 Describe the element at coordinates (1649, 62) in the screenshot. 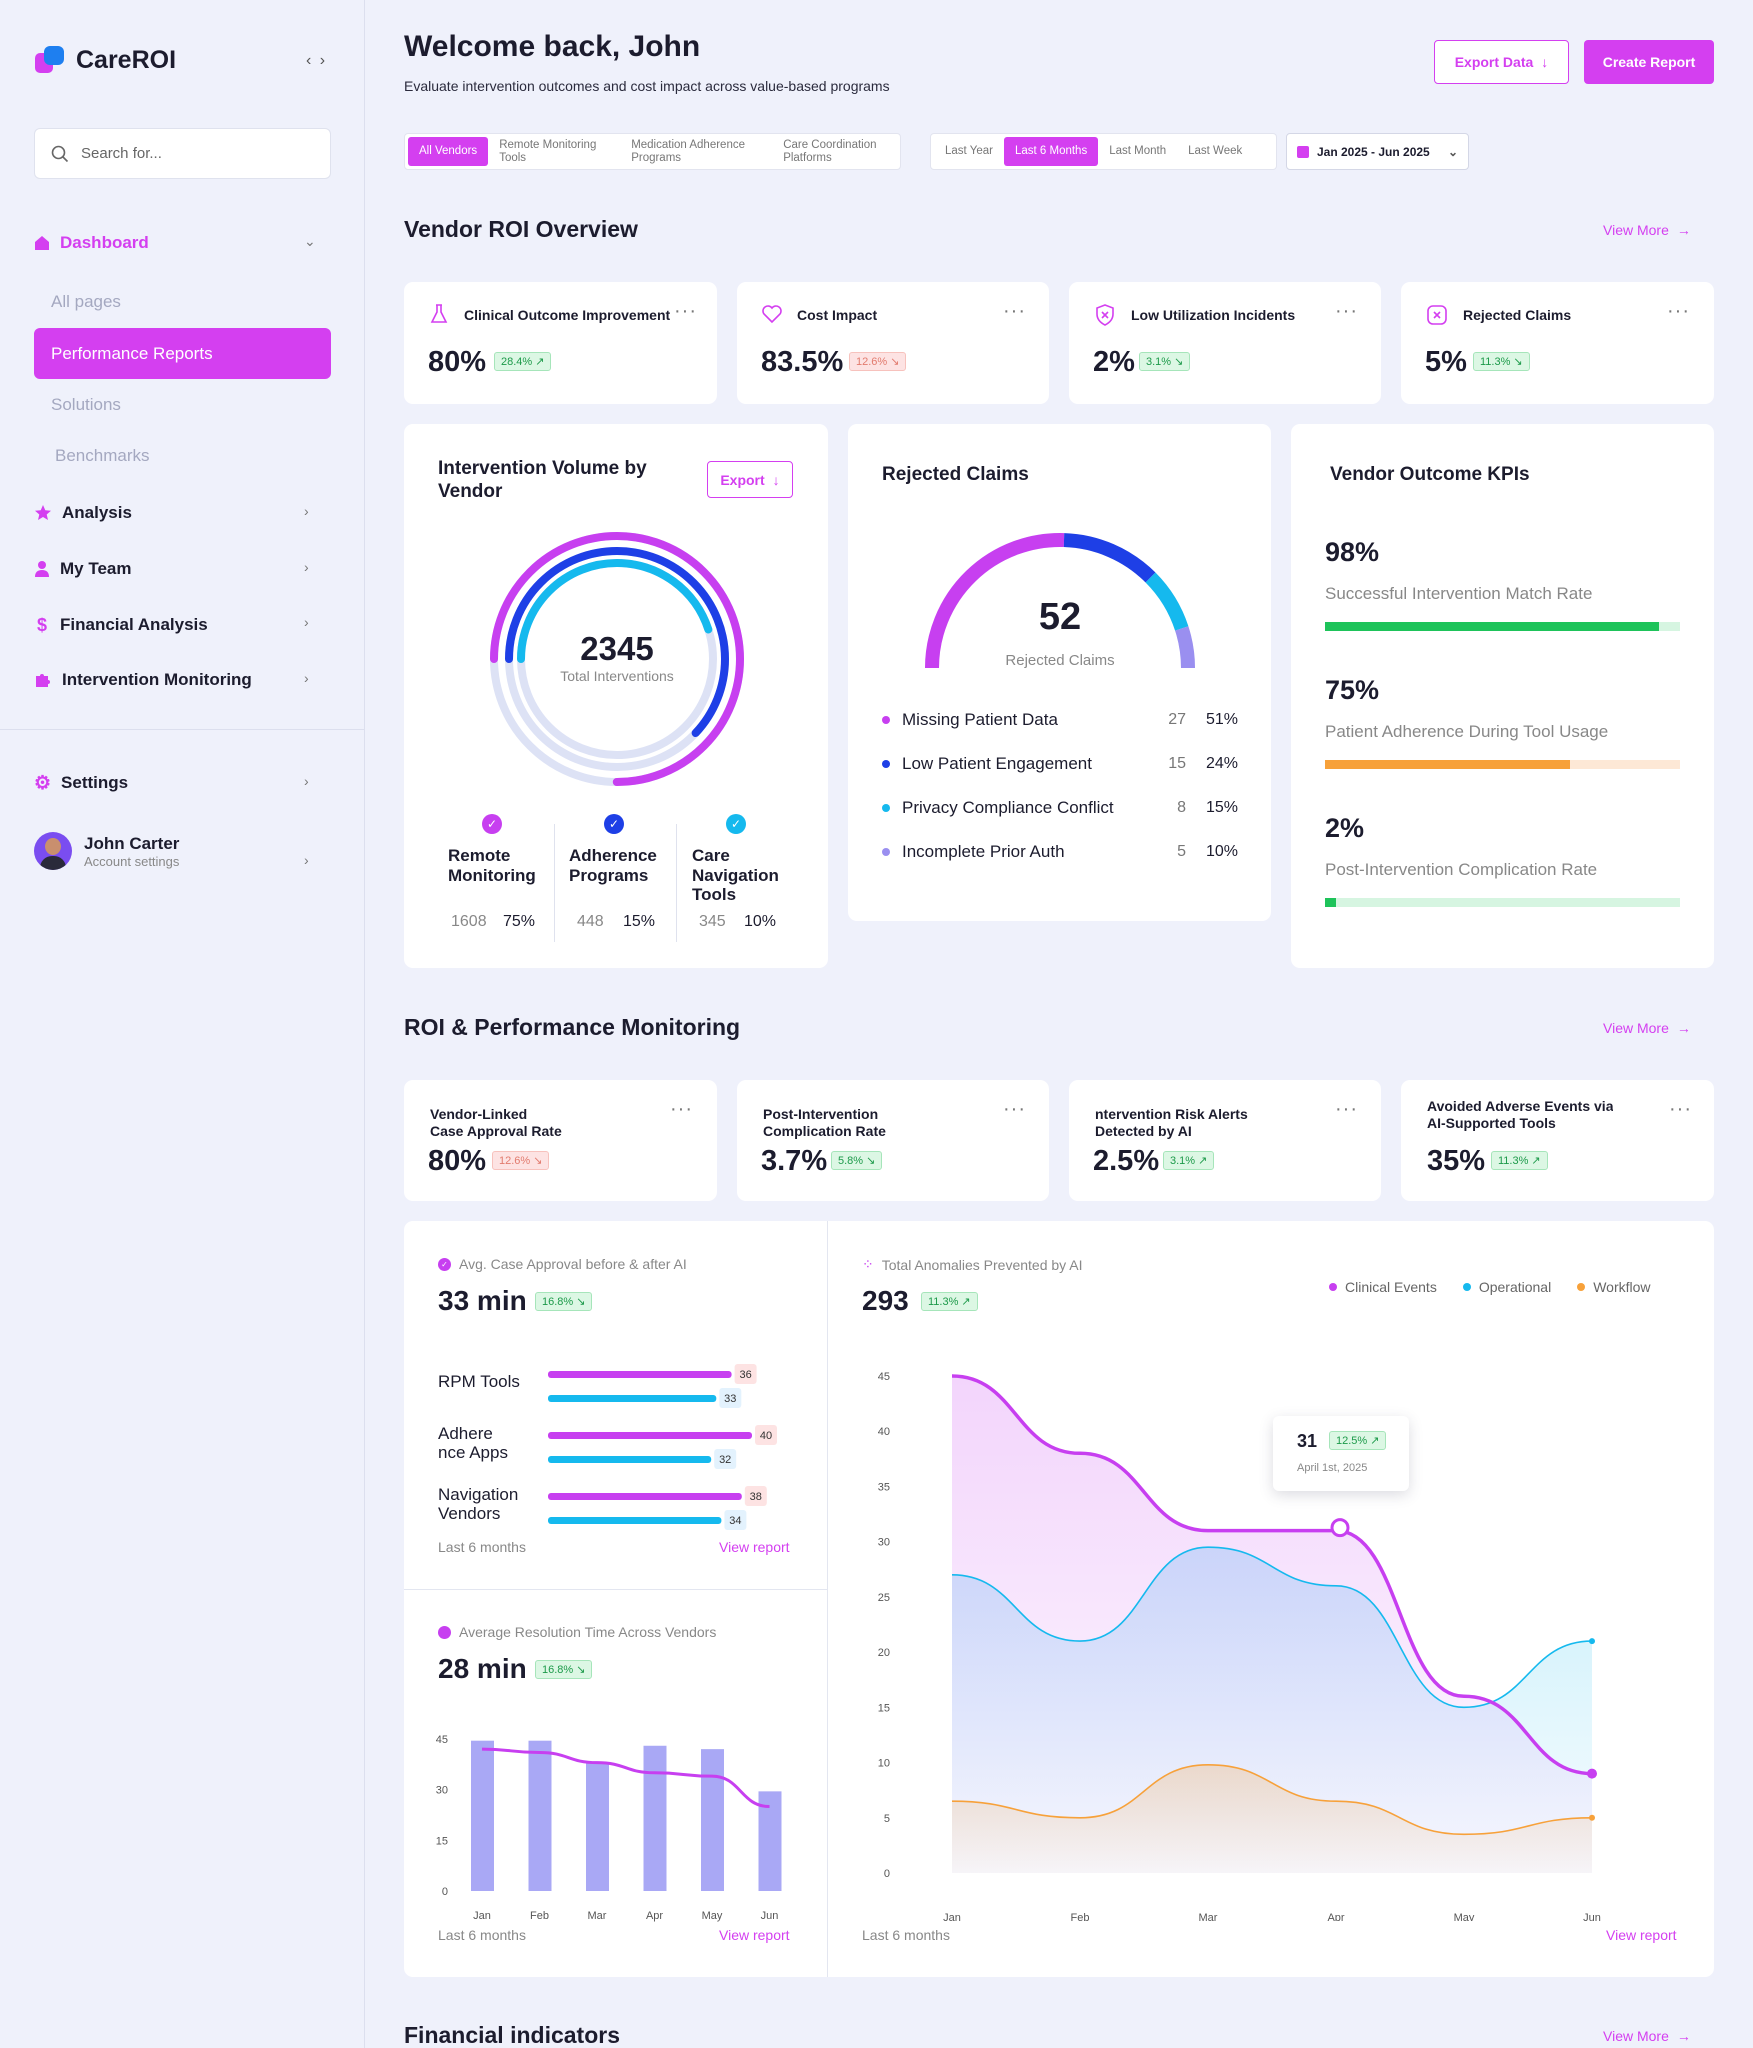

I see `create-report-button: Create Report` at that location.